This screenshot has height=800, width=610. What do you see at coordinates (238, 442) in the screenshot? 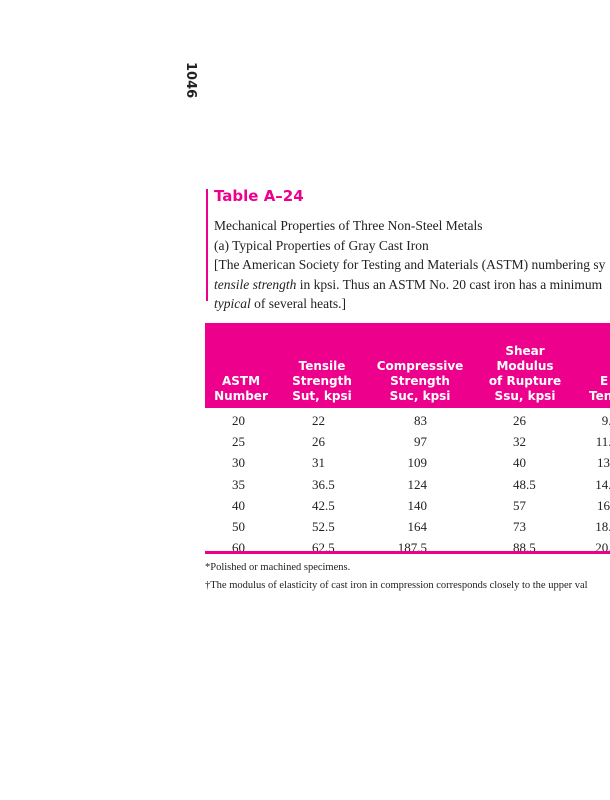
I see `table-cell: 25` at bounding box center [238, 442].